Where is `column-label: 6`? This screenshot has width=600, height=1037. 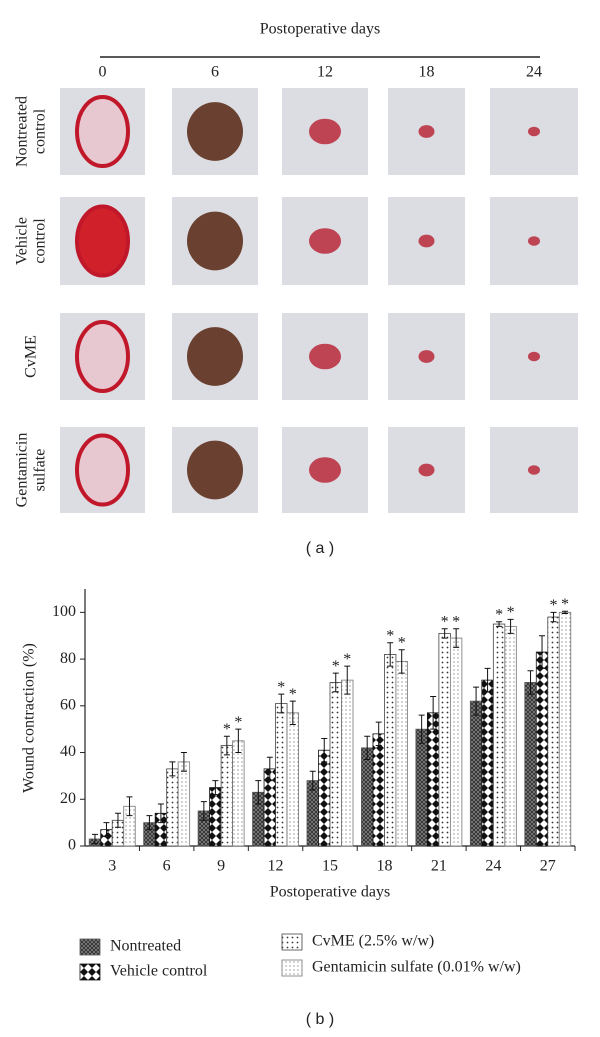
column-label: 6 is located at coordinates (215, 72).